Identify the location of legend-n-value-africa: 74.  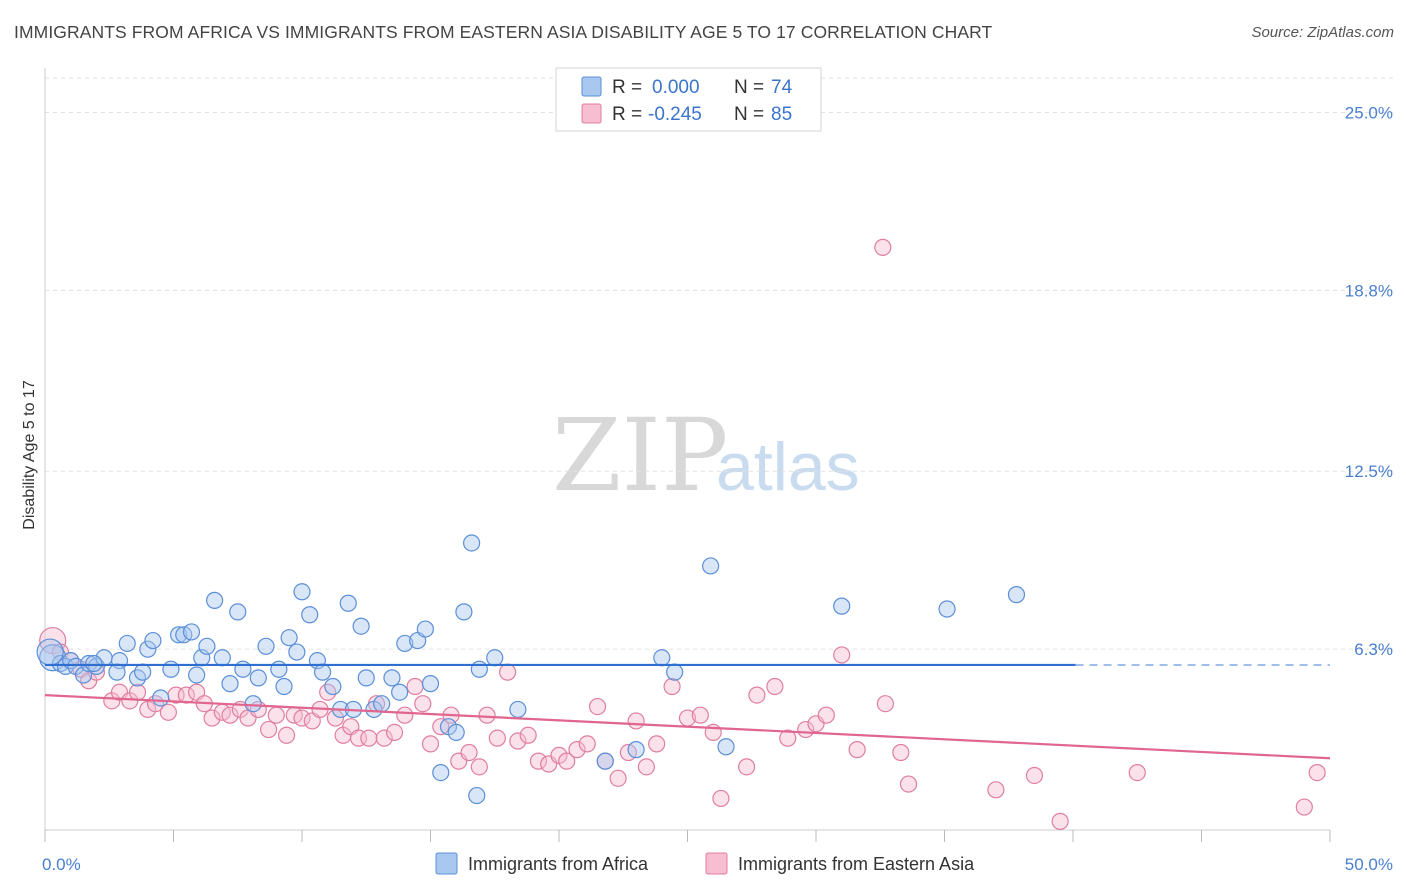
(782, 87).